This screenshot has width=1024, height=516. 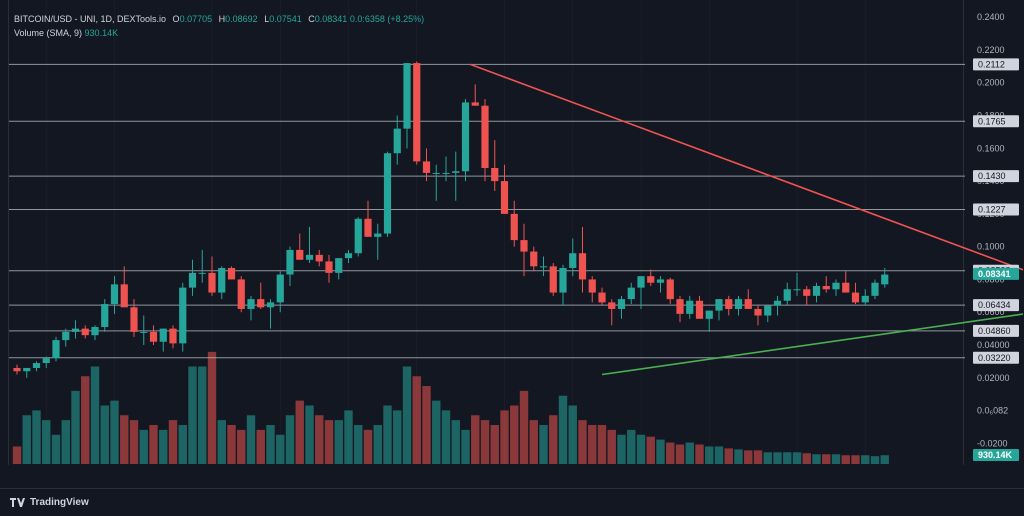 I want to click on tradingview-brand: TradingView, so click(x=59, y=502).